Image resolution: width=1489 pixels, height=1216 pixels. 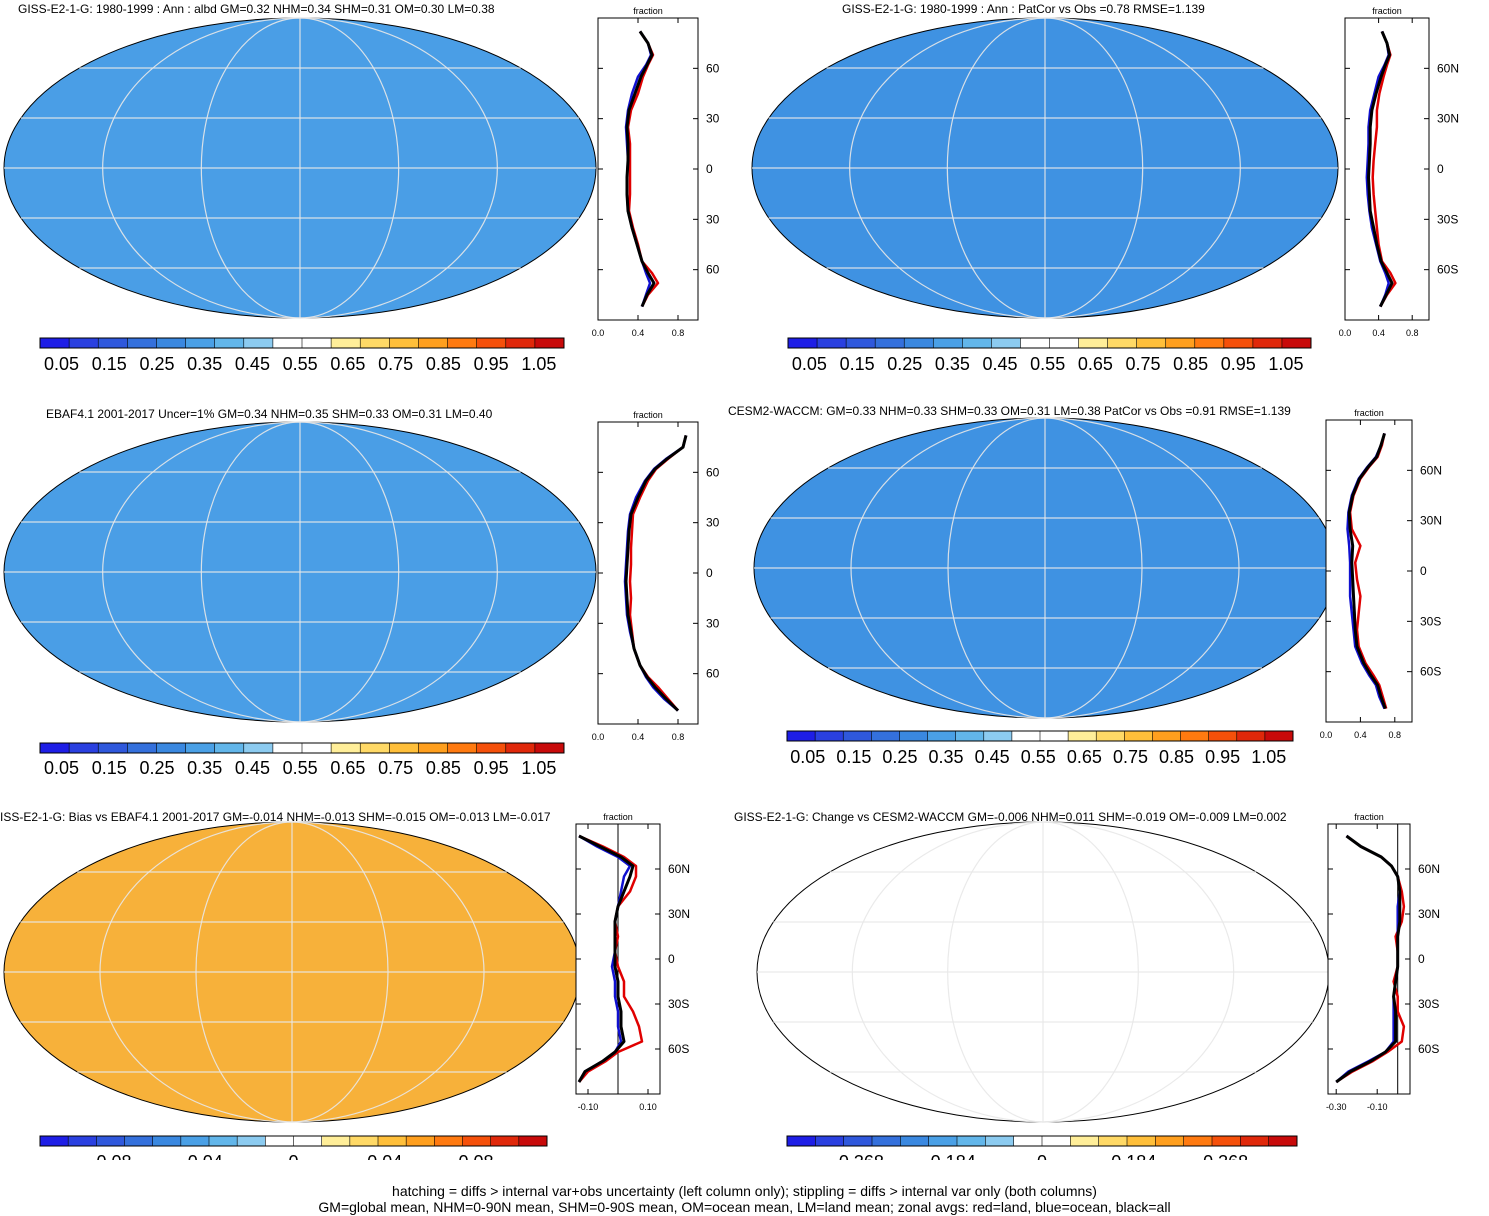 I want to click on colorbar-label: -0.04, so click(x=202, y=1156).